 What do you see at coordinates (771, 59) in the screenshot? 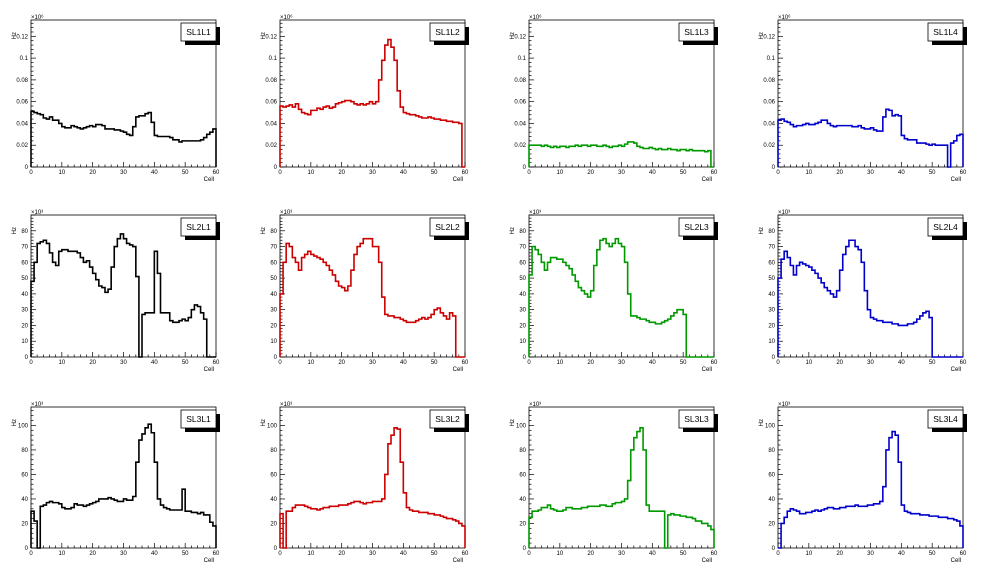
I see `y-tick-label: 0.1` at bounding box center [771, 59].